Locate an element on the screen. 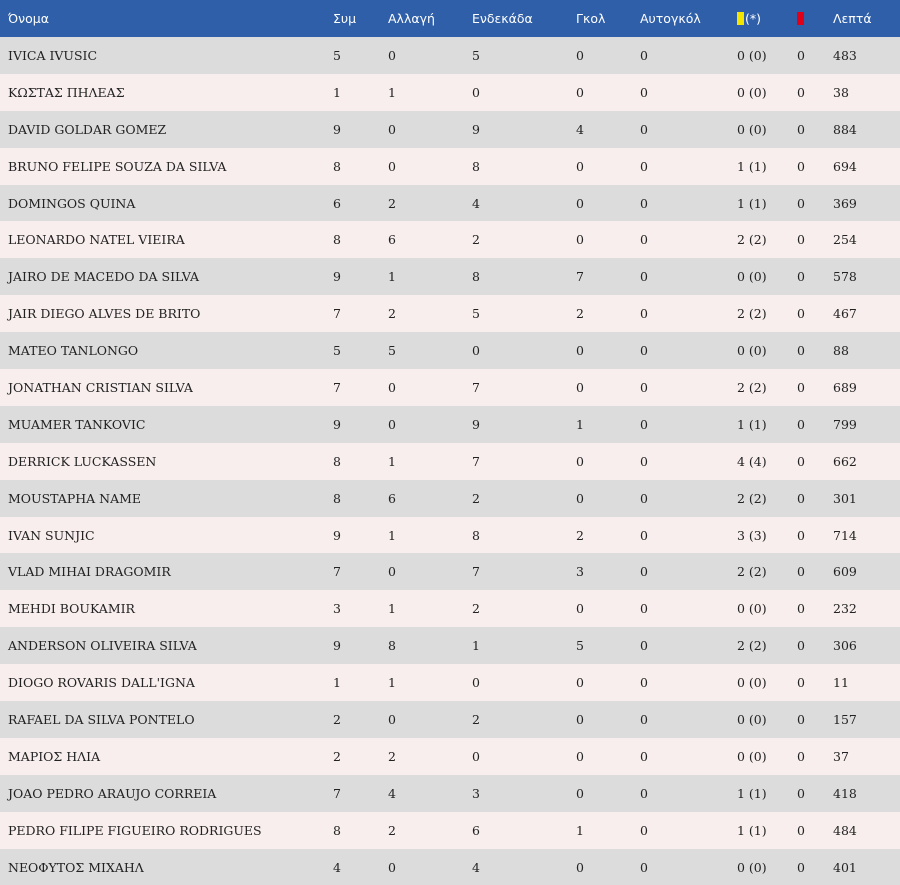 Image resolution: width=900 pixels, height=885 pixels. table-row: JONATHAN CRISTIAN SILVA 7 0 7 0 0 2 (2) 0 689 is located at coordinates (450, 387).